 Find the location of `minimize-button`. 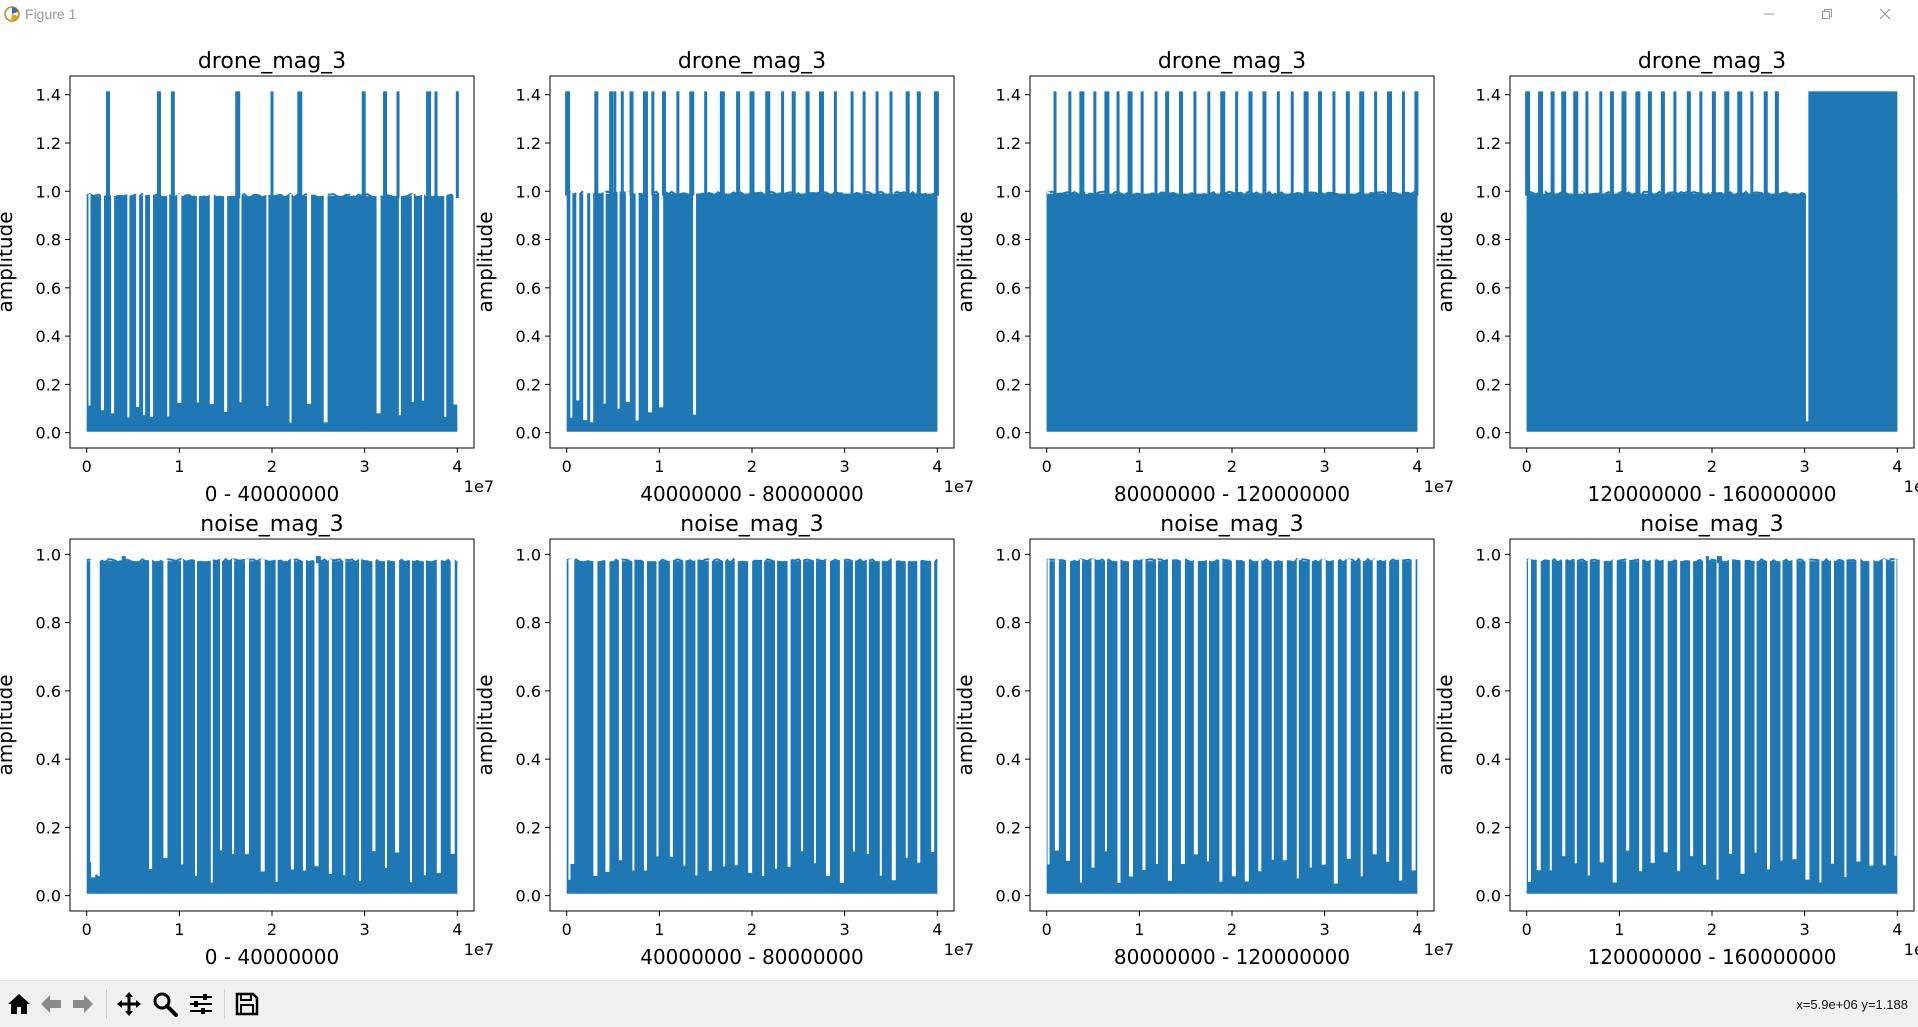

minimize-button is located at coordinates (1769, 14).